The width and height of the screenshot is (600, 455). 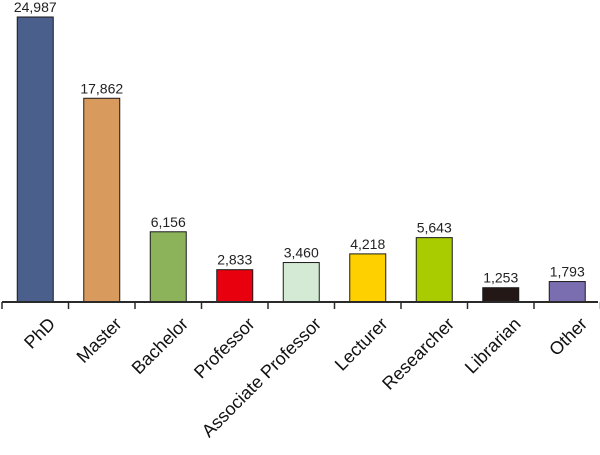 I want to click on bar-researcher, so click(x=434, y=270).